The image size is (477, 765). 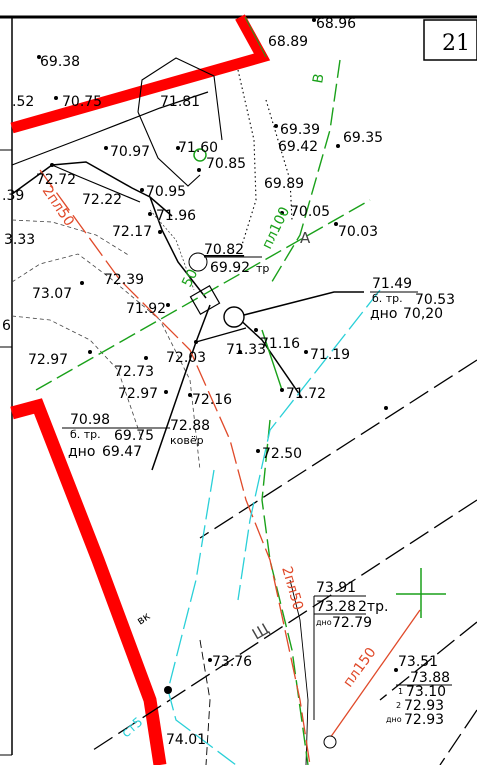 What do you see at coordinates (288, 42) in the screenshot?
I see `spot-height-label: 68.89` at bounding box center [288, 42].